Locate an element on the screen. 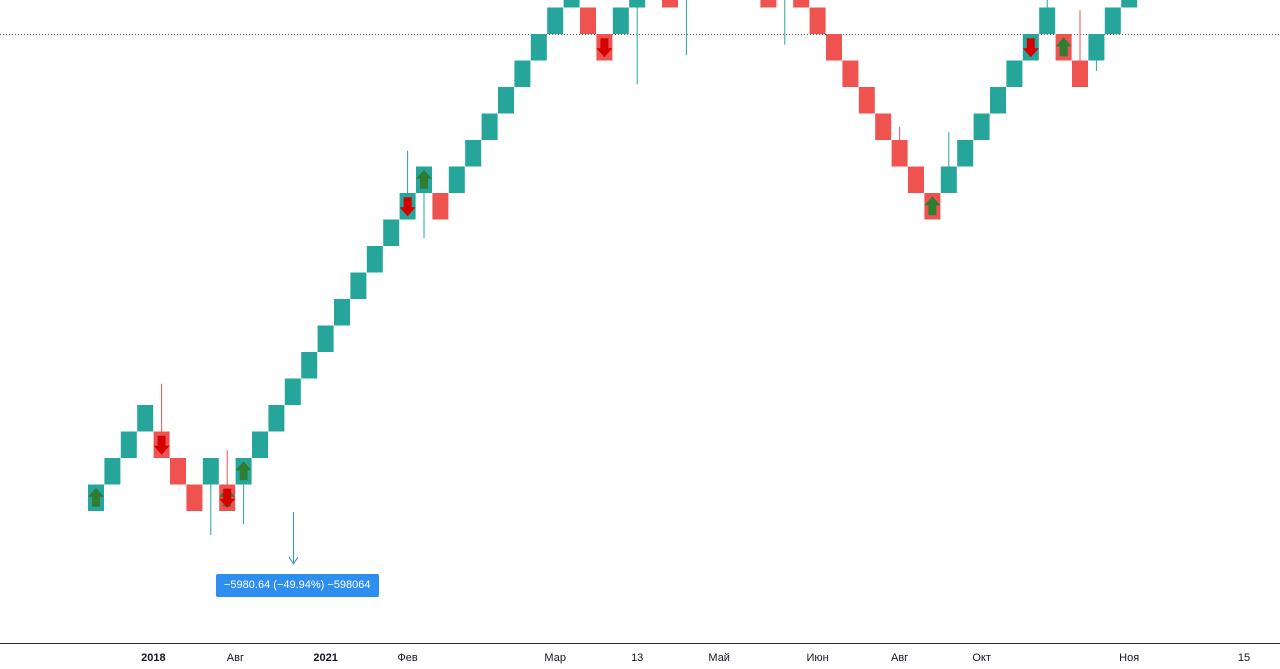 This screenshot has height=669, width=1280. x-tick-label: Фев is located at coordinates (407, 658).